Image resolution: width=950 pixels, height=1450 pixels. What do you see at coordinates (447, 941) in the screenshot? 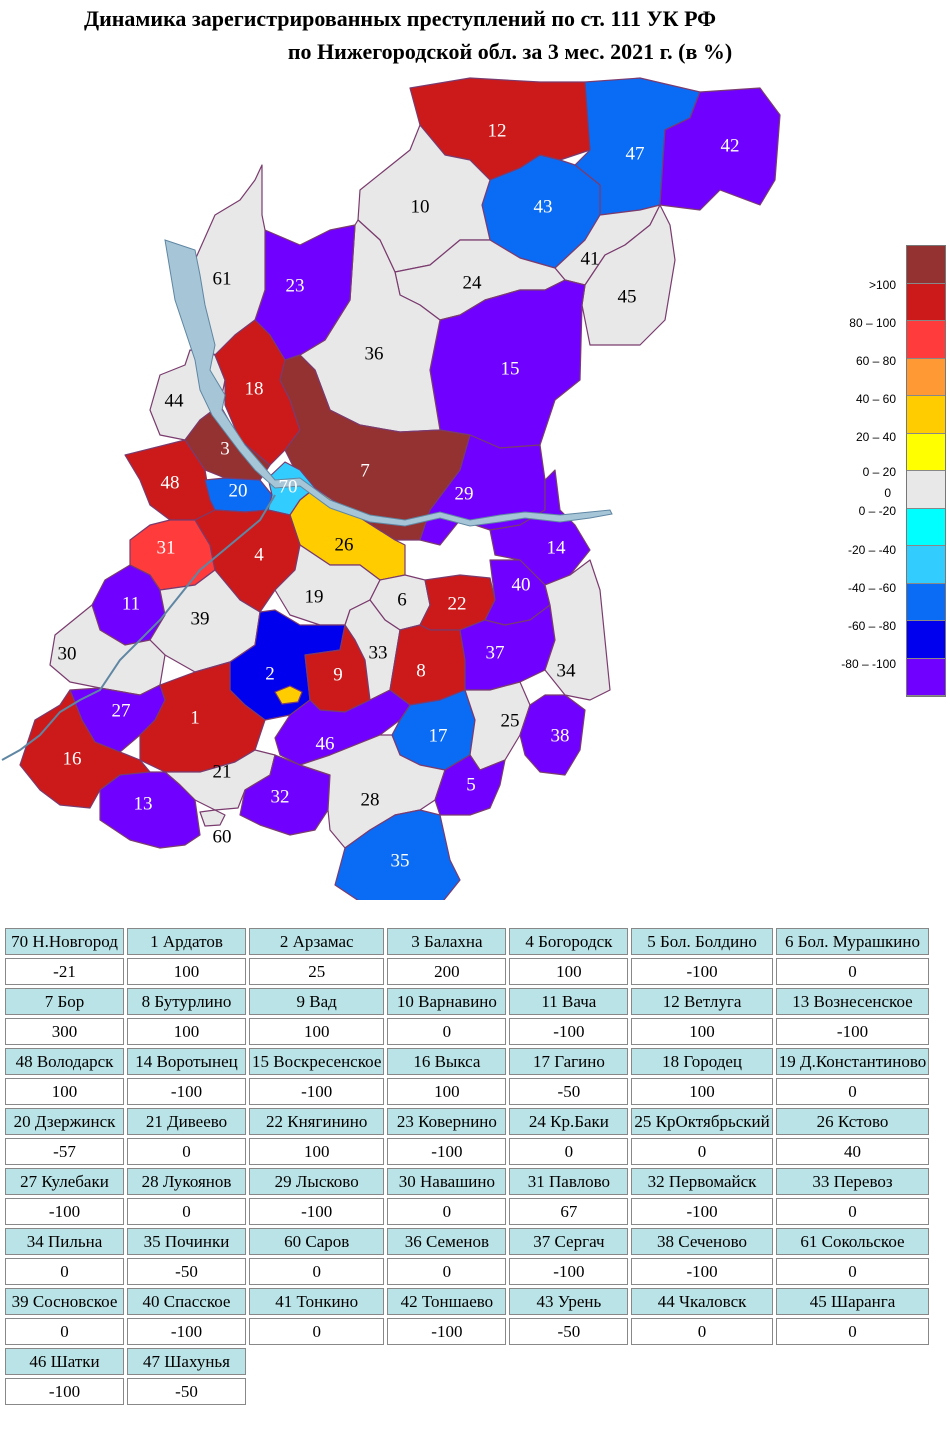
I see `district-name-cell: 3 Балахна` at bounding box center [447, 941].